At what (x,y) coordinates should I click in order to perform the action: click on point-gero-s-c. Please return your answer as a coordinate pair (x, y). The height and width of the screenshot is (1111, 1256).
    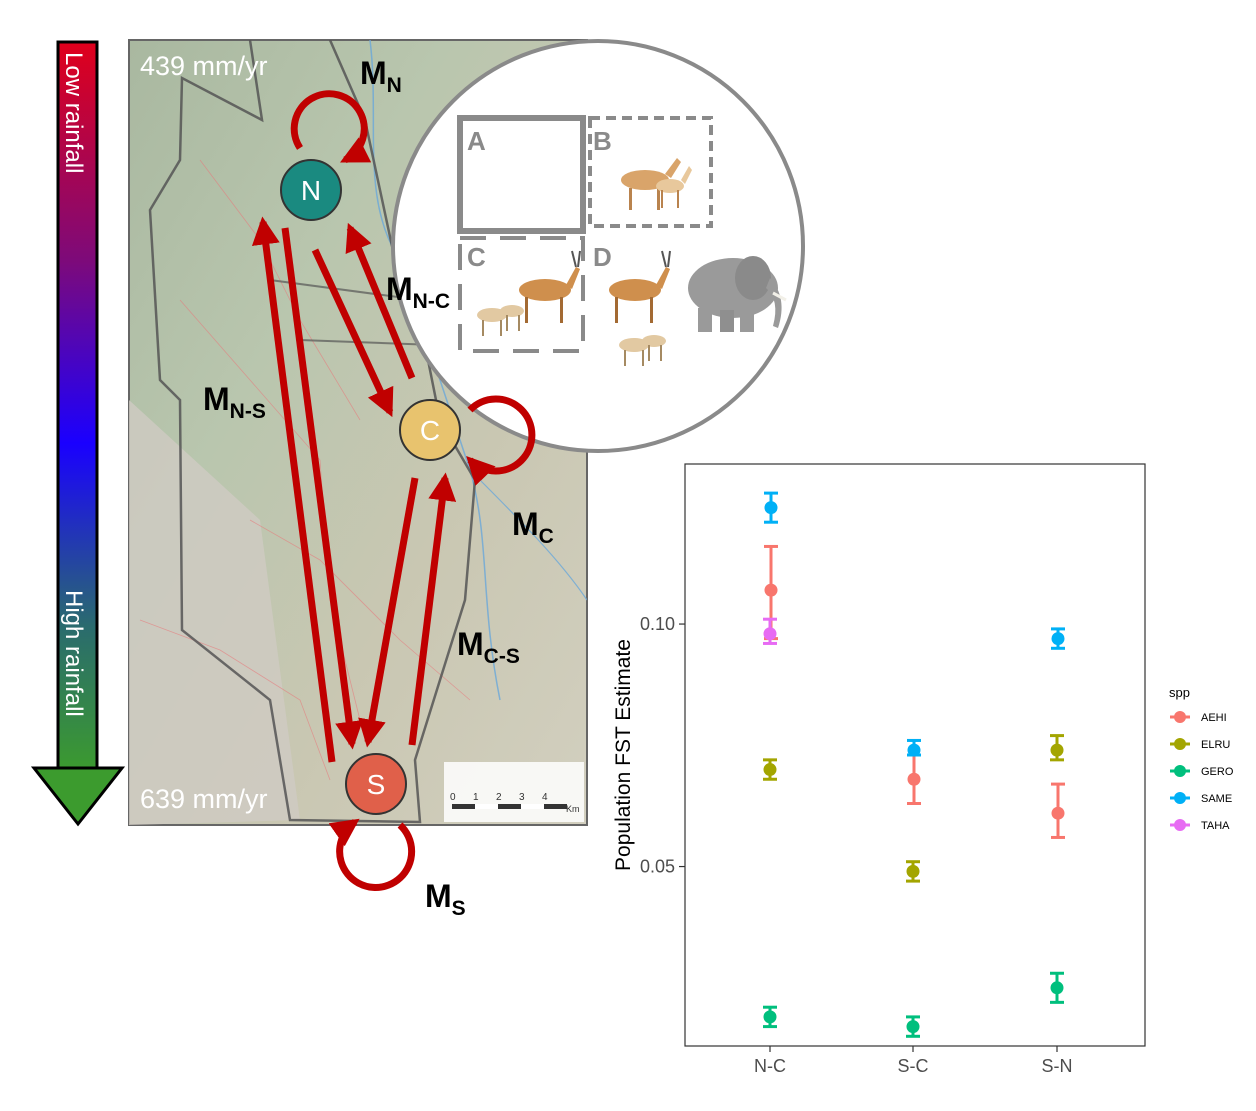
    Looking at the image, I should click on (913, 1027).